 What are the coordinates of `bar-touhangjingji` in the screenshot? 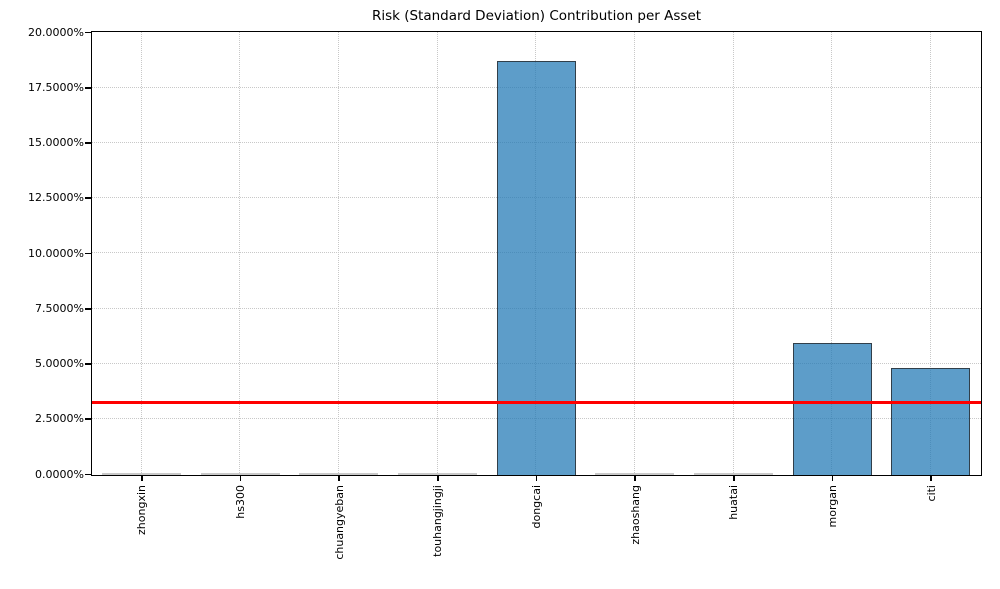 It's located at (437, 474).